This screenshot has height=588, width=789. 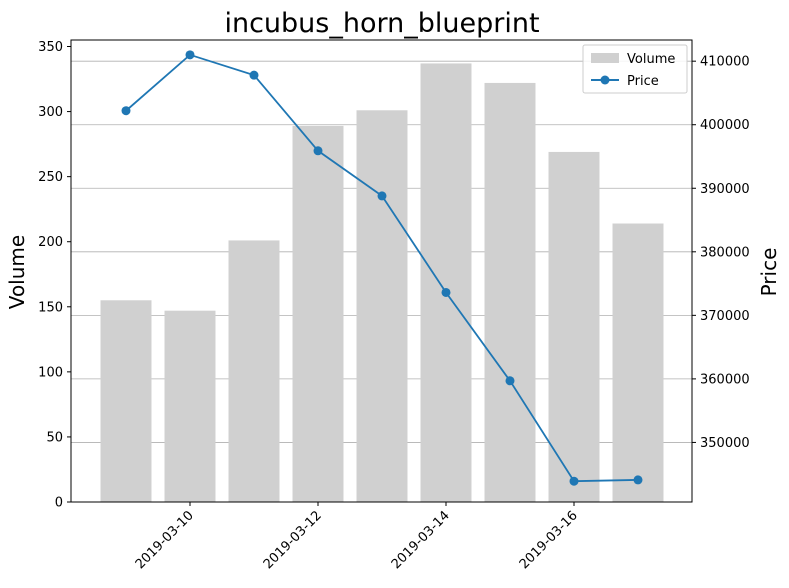 I want to click on legend-price-marker, so click(x=605, y=80).